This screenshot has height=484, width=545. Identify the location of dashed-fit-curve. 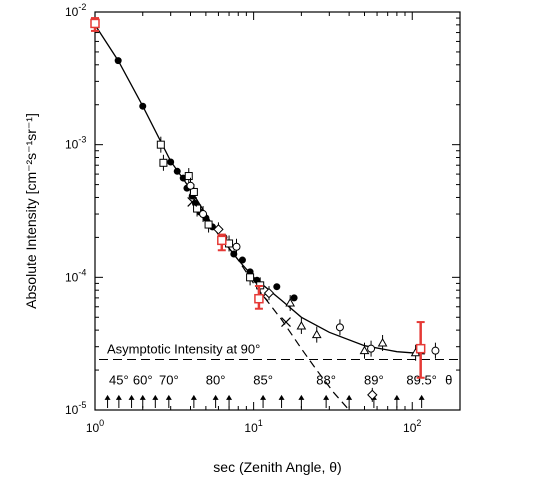
(283, 322).